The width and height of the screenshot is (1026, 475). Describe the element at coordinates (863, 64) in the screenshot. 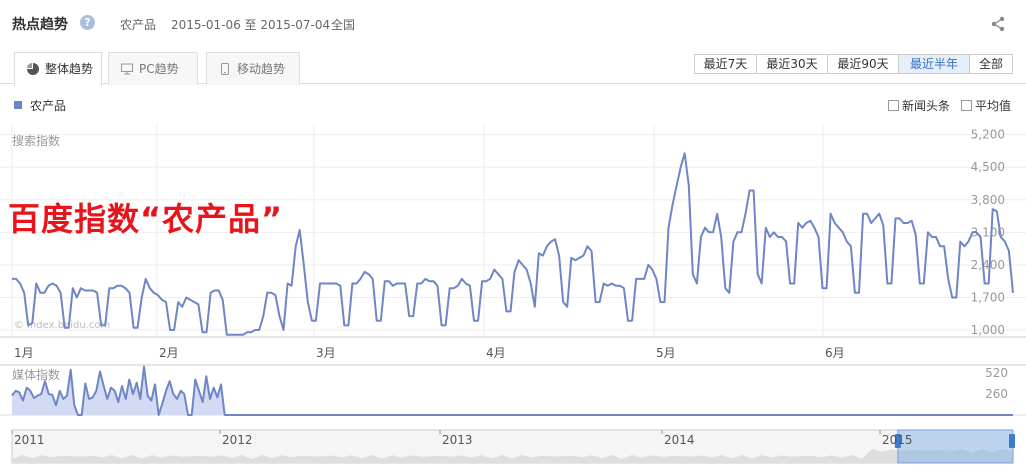

I see `range-90d: 最近90天` at that location.